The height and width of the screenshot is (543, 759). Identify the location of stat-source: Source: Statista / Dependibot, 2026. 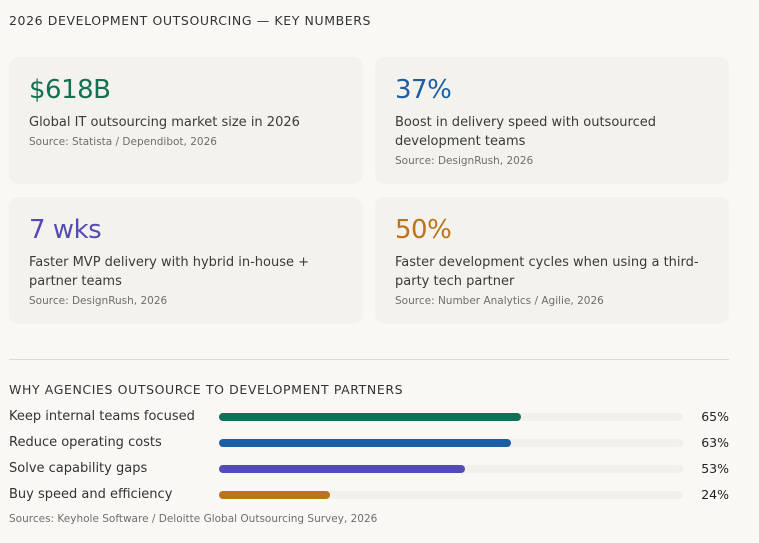
(123, 142).